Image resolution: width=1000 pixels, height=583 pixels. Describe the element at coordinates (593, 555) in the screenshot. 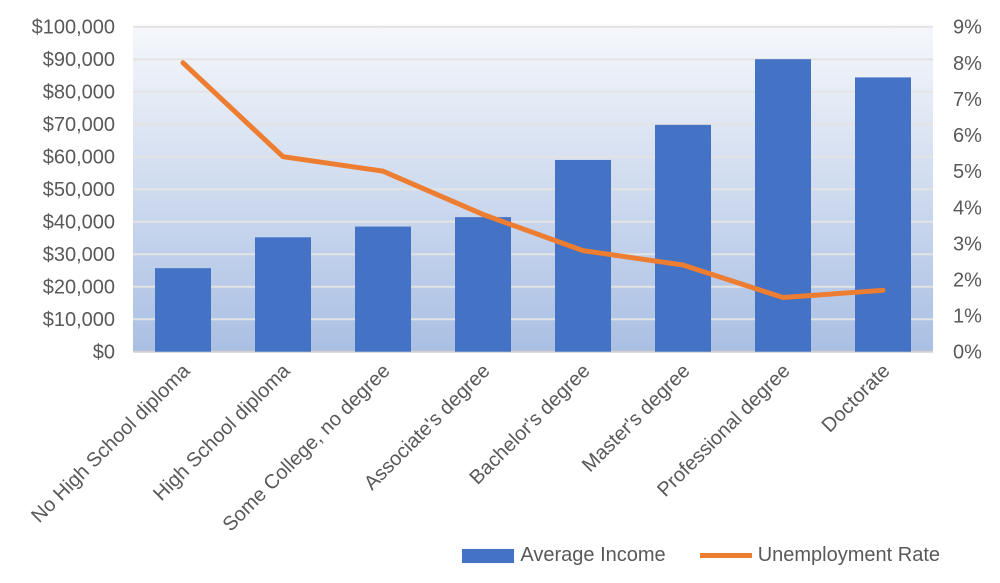

I see `legend-label: Average Income` at that location.